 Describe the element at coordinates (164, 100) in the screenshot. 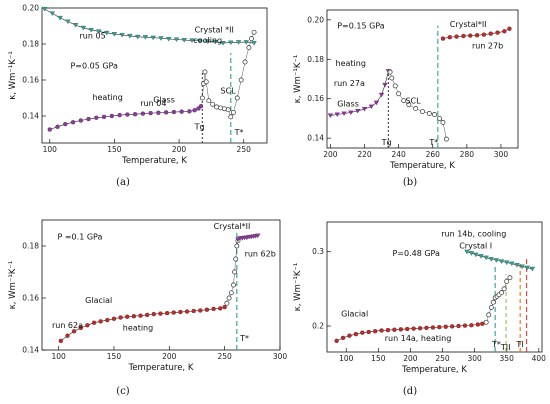

I see `annotation: Glass` at that location.